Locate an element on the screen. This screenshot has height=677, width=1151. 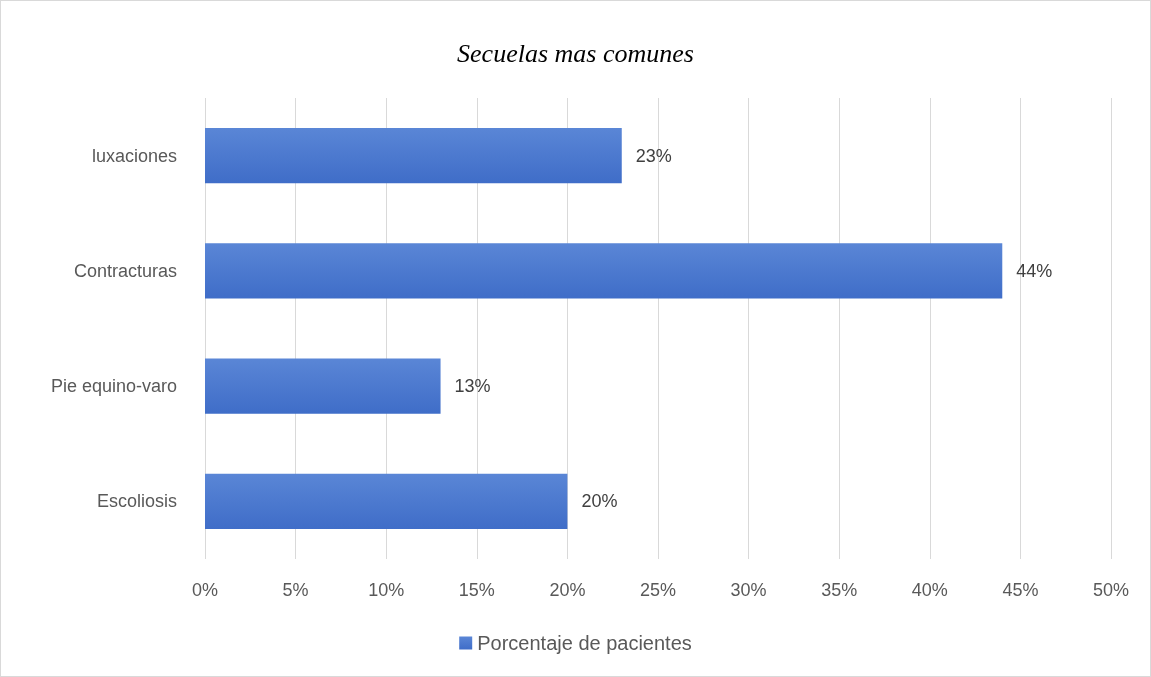
y-tick-label: Escoliosis is located at coordinates (136, 501).